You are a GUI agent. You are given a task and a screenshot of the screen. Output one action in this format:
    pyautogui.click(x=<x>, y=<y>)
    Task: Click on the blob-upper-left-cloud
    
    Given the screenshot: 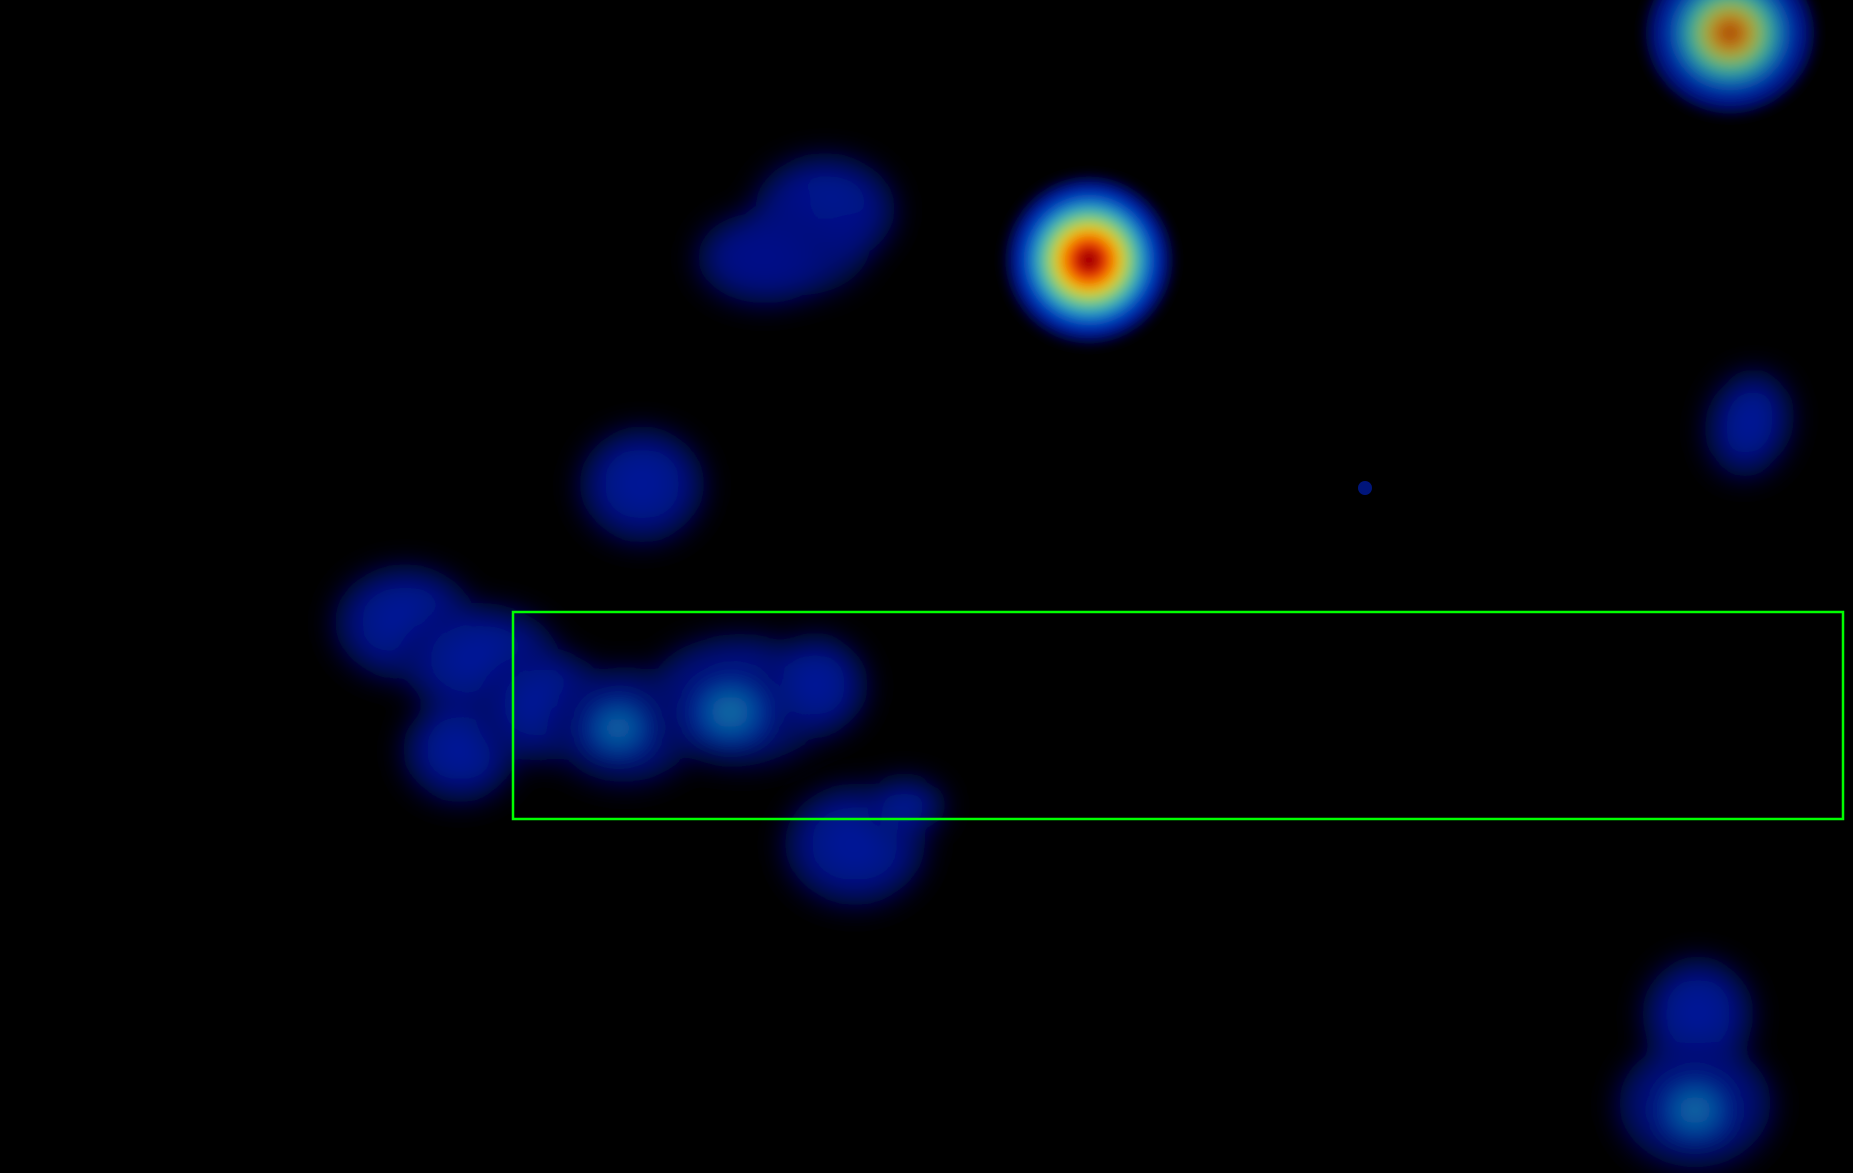 What is the action you would take?
    pyautogui.click(x=796, y=233)
    